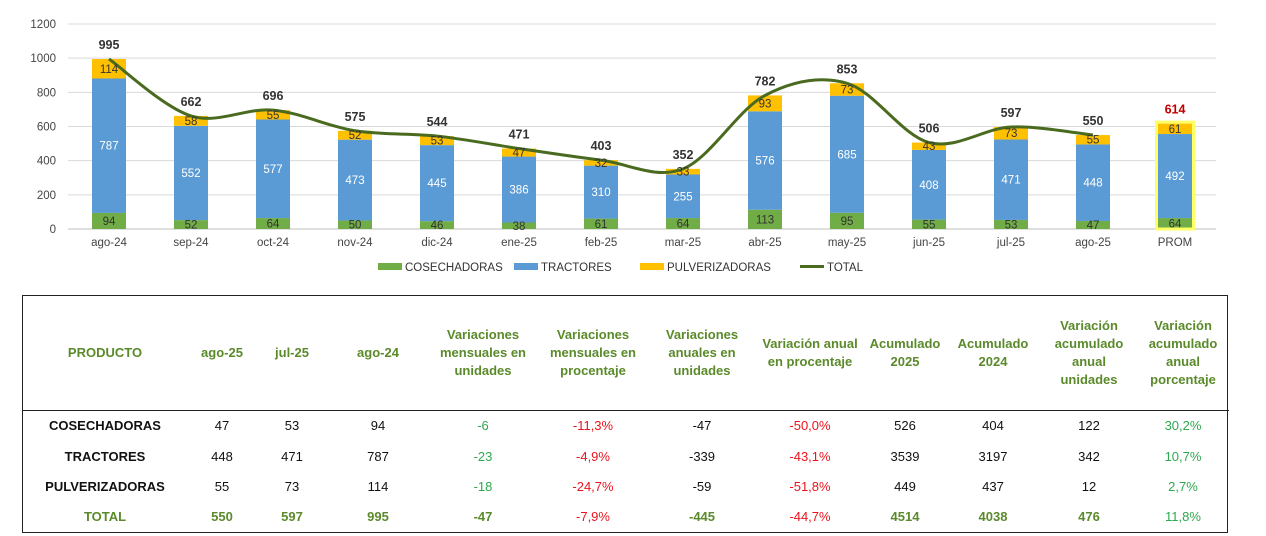 Image resolution: width=1266 pixels, height=536 pixels. Describe the element at coordinates (621, 268) in the screenshot. I see `legend: COSECHADORAS TRACTORES PULVERIZADORAS TOTAL` at that location.